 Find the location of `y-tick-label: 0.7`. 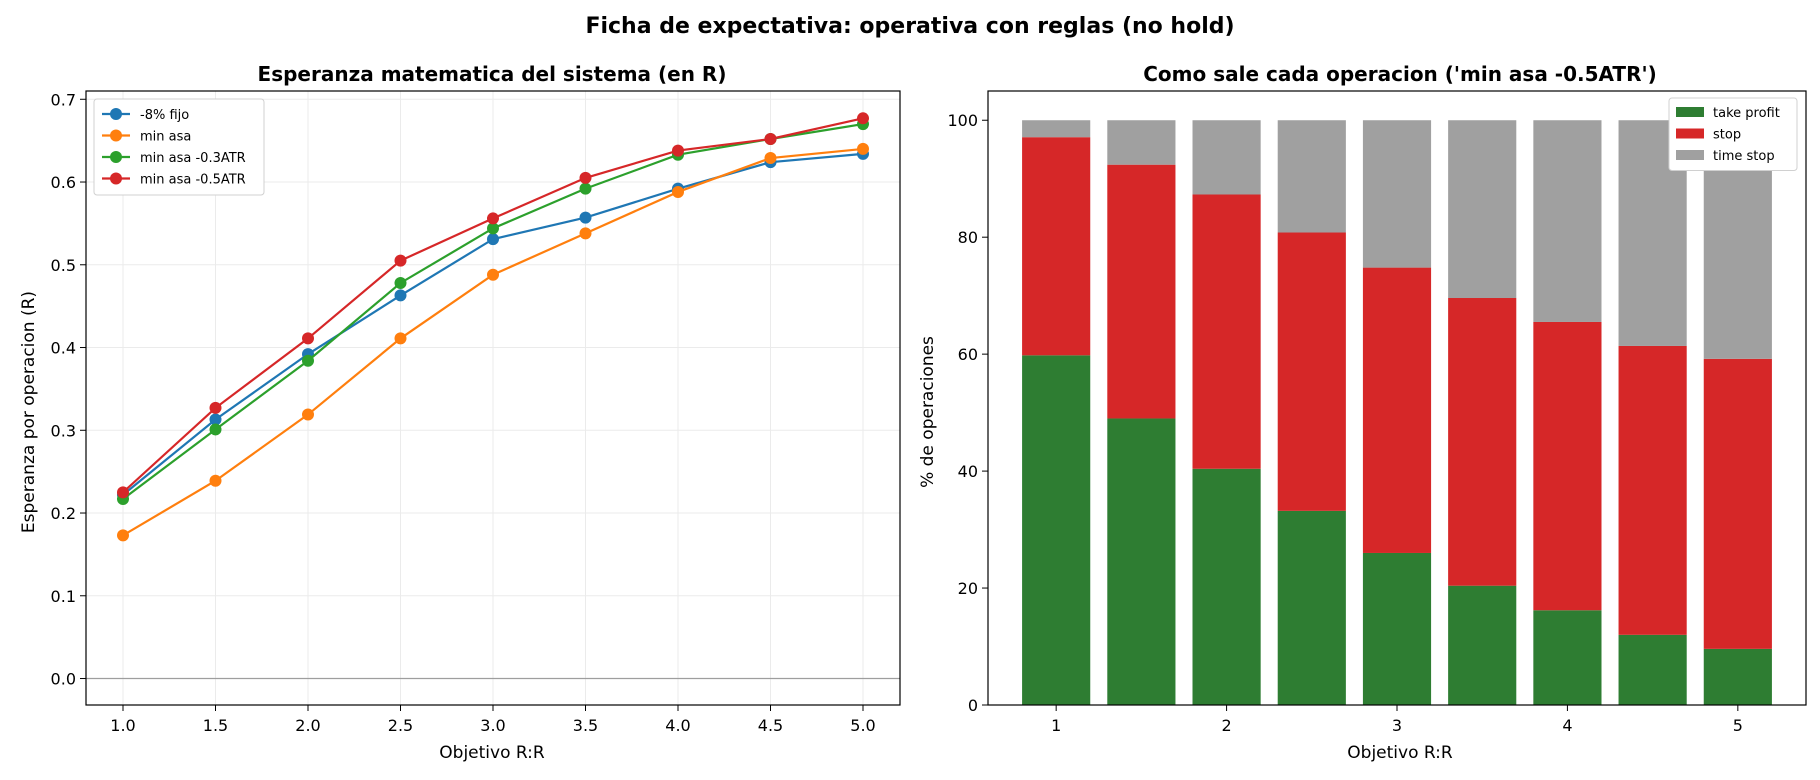

y-tick-label: 0.7 is located at coordinates (63, 99).